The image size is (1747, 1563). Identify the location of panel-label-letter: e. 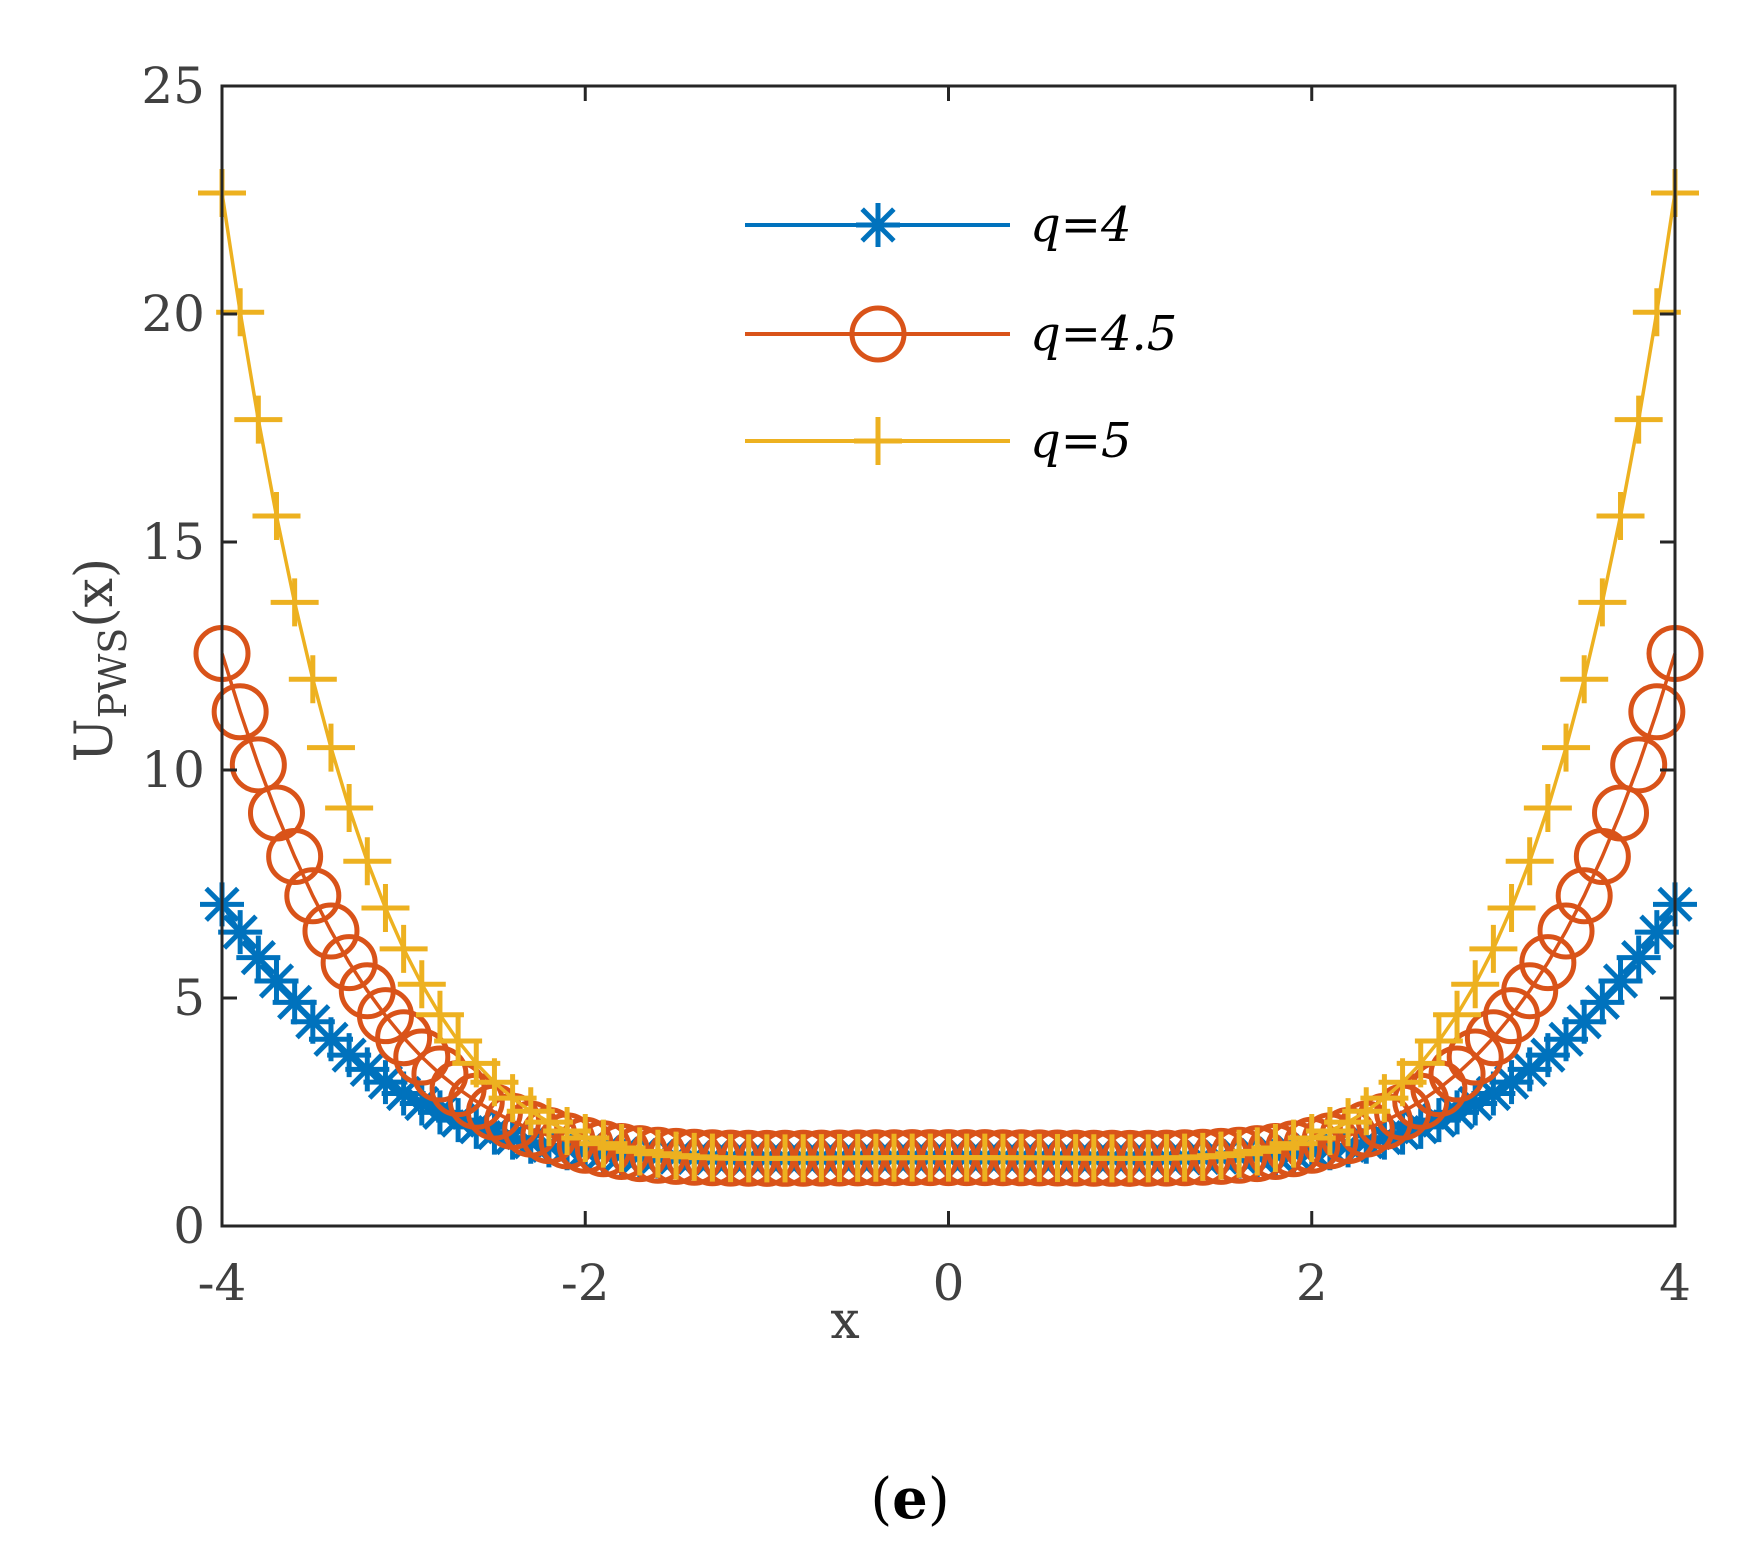
(910, 1499).